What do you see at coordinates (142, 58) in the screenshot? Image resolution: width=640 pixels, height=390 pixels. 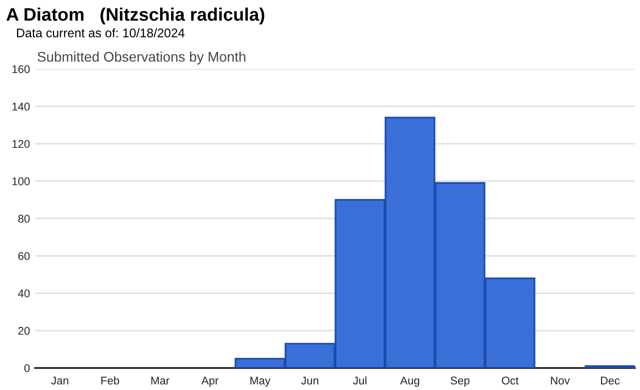 I see `text: Submitted Observations by Month` at bounding box center [142, 58].